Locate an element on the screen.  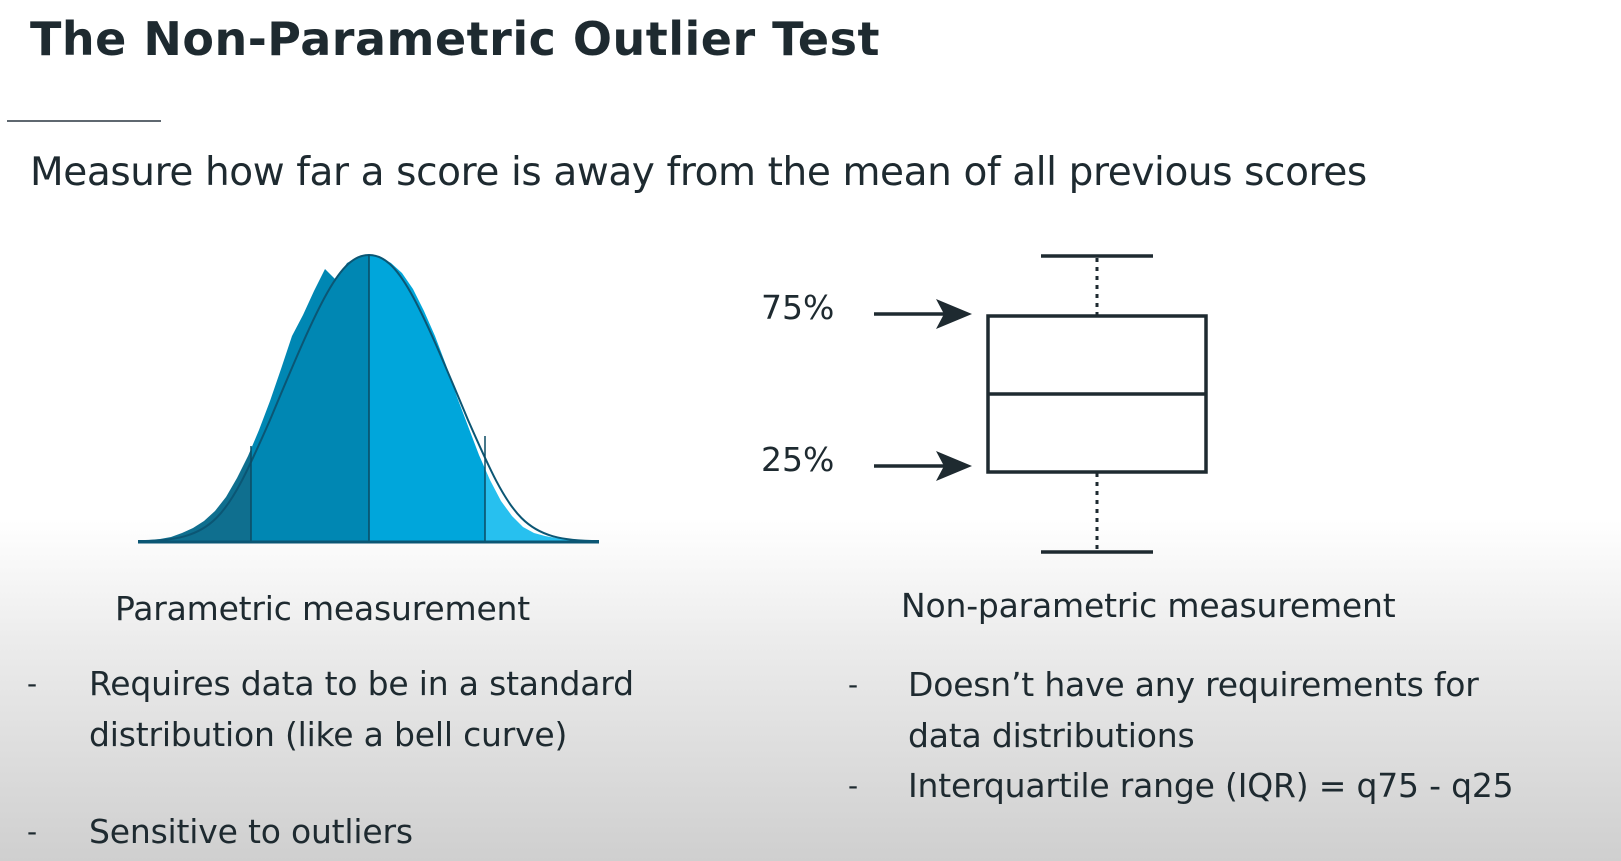
box-plot is located at coordinates (1041, 404).